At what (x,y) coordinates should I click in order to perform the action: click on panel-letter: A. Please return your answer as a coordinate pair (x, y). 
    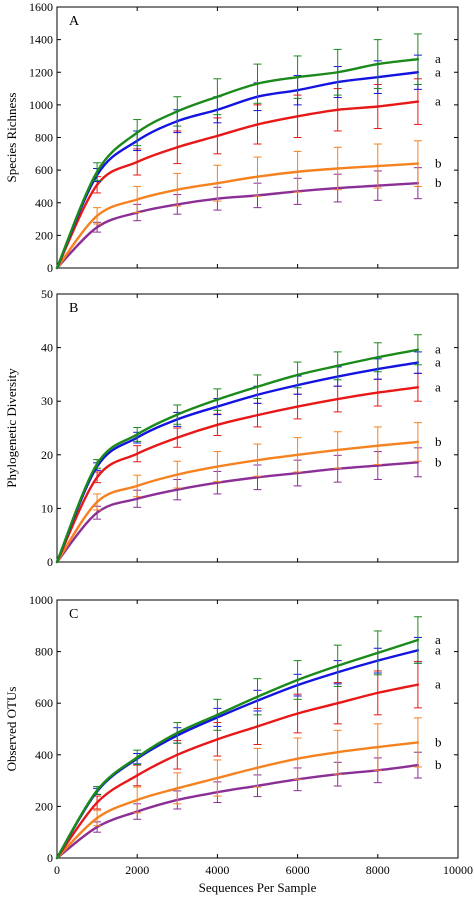
    Looking at the image, I should click on (74, 21).